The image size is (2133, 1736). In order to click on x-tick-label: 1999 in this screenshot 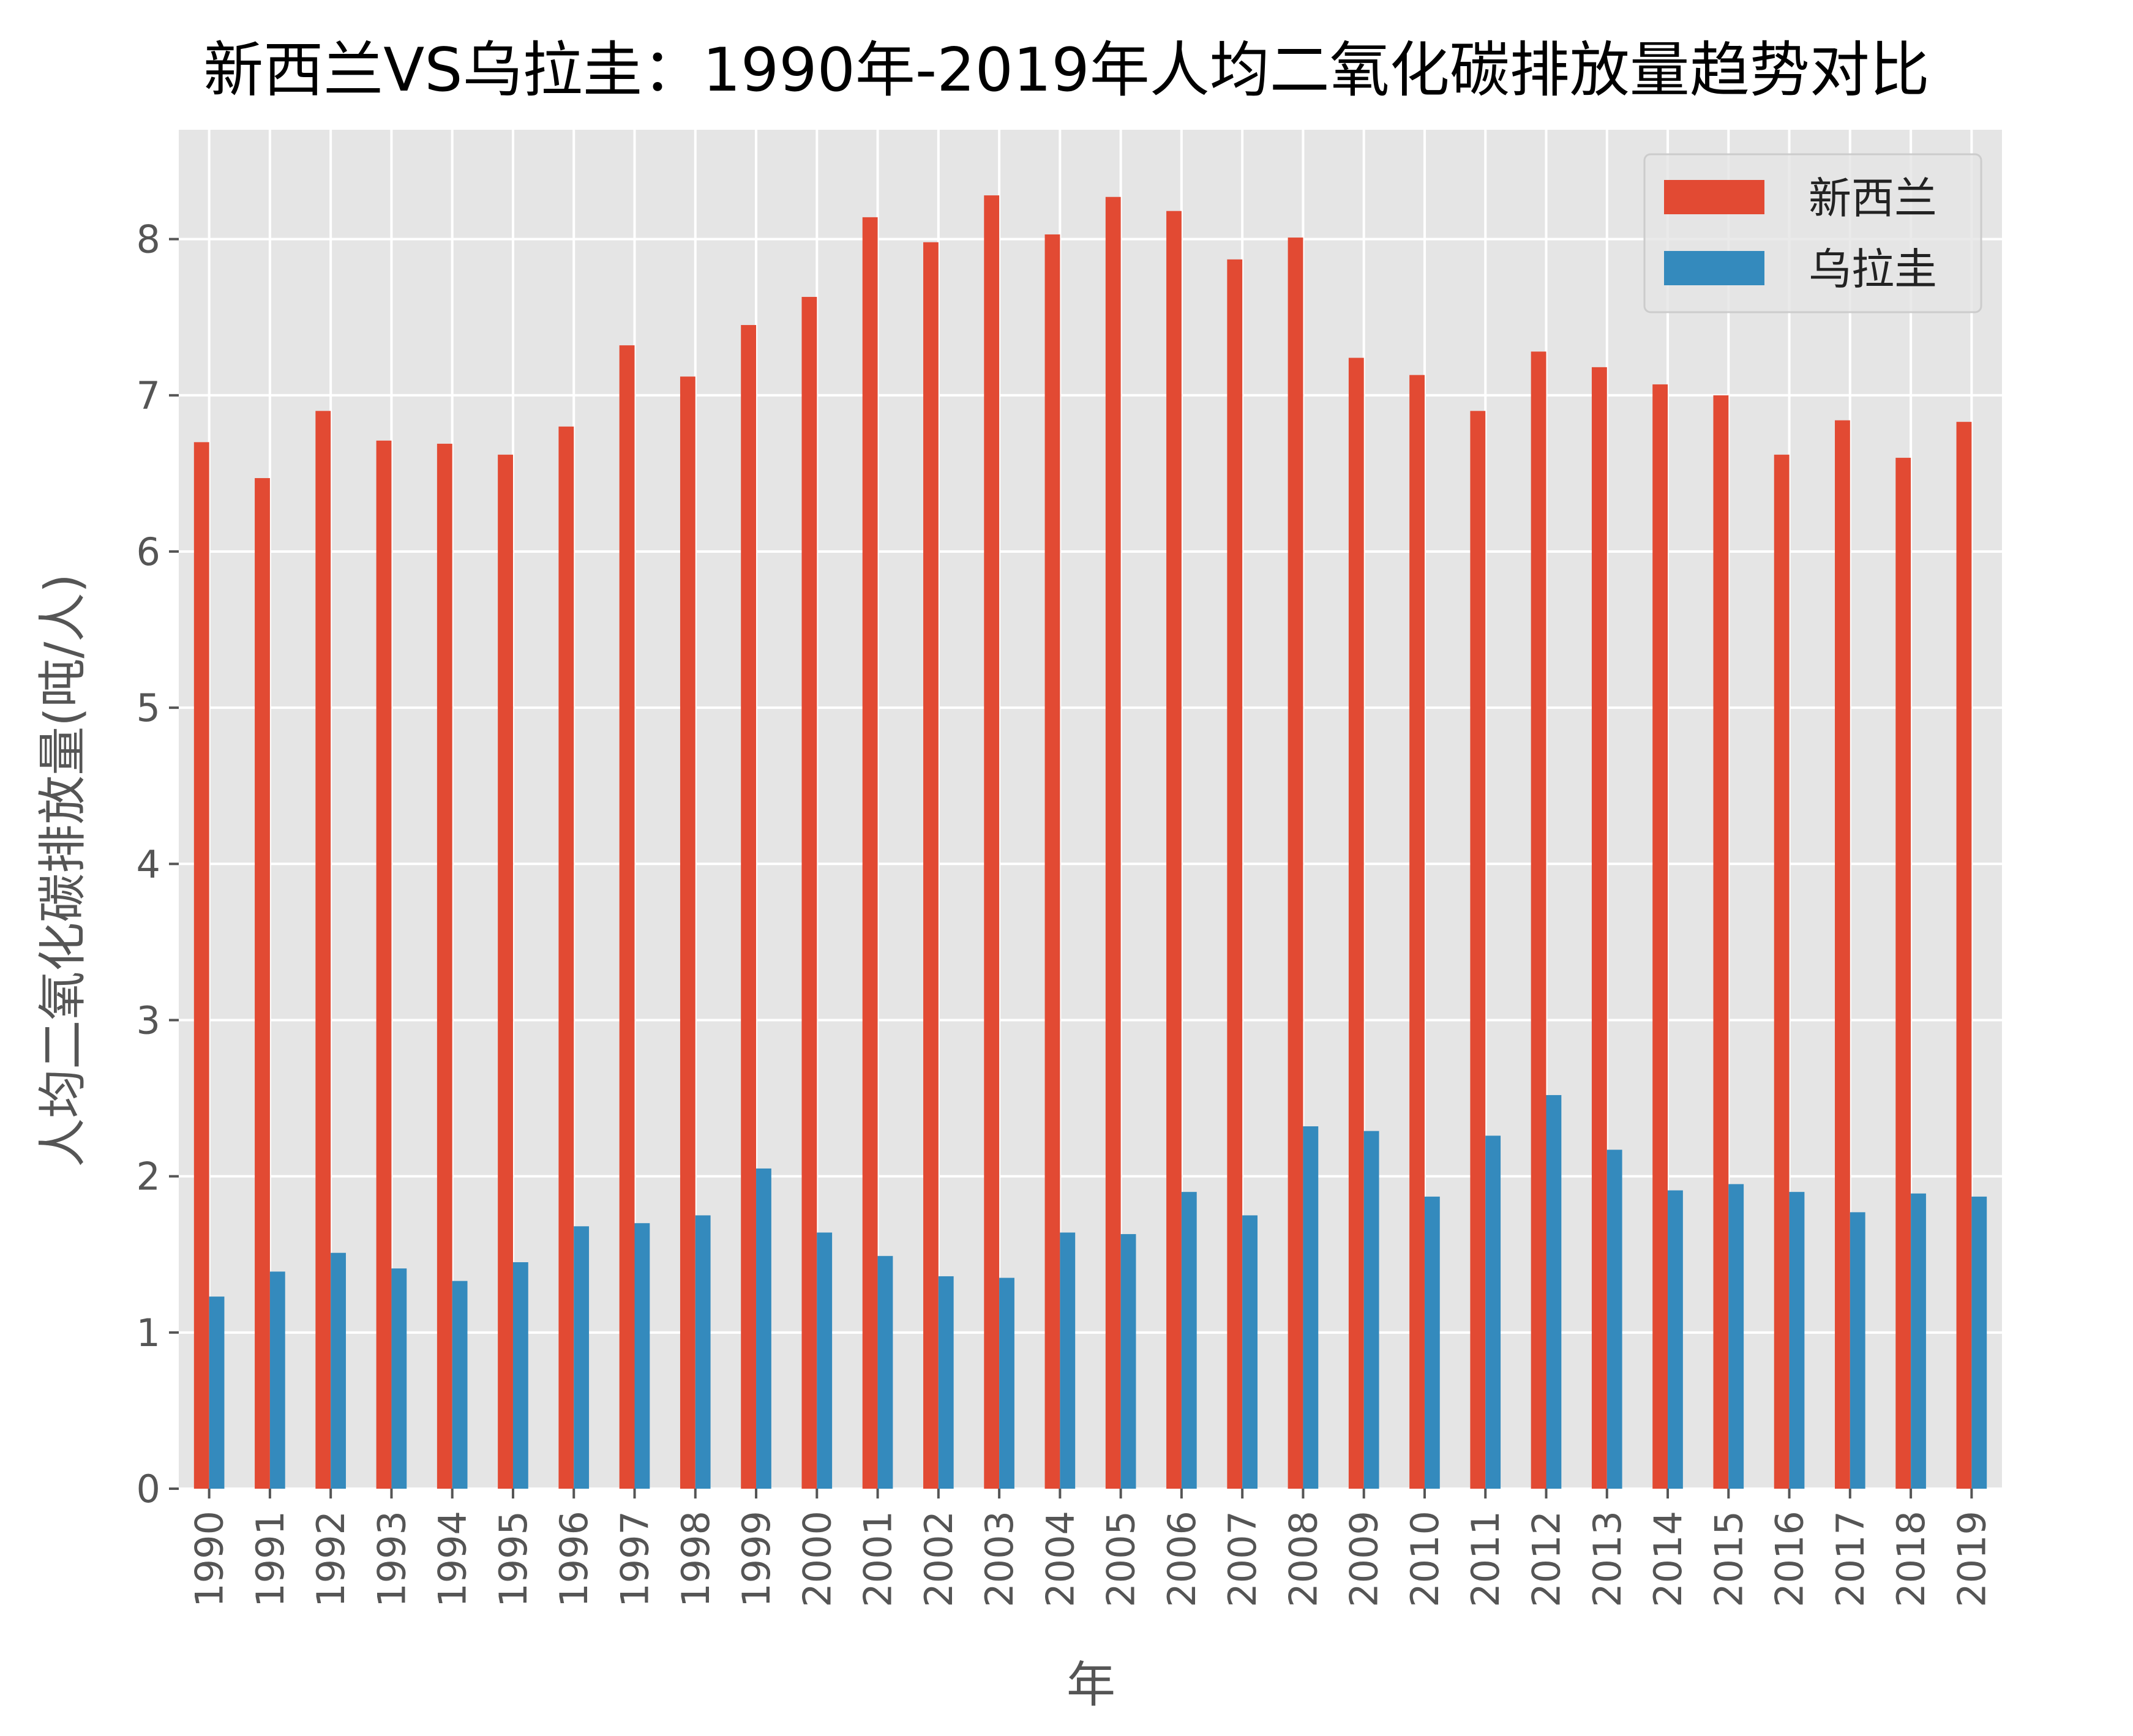, I will do `click(757, 1559)`.